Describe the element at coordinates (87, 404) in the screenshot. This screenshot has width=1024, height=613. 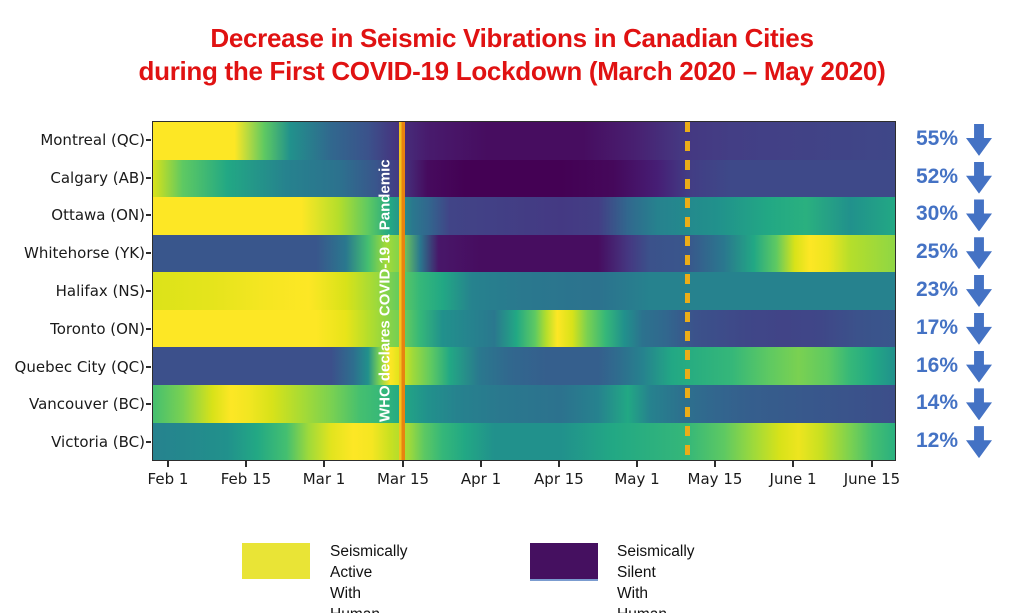
I see `city-label: Vancouver (BC)` at that location.